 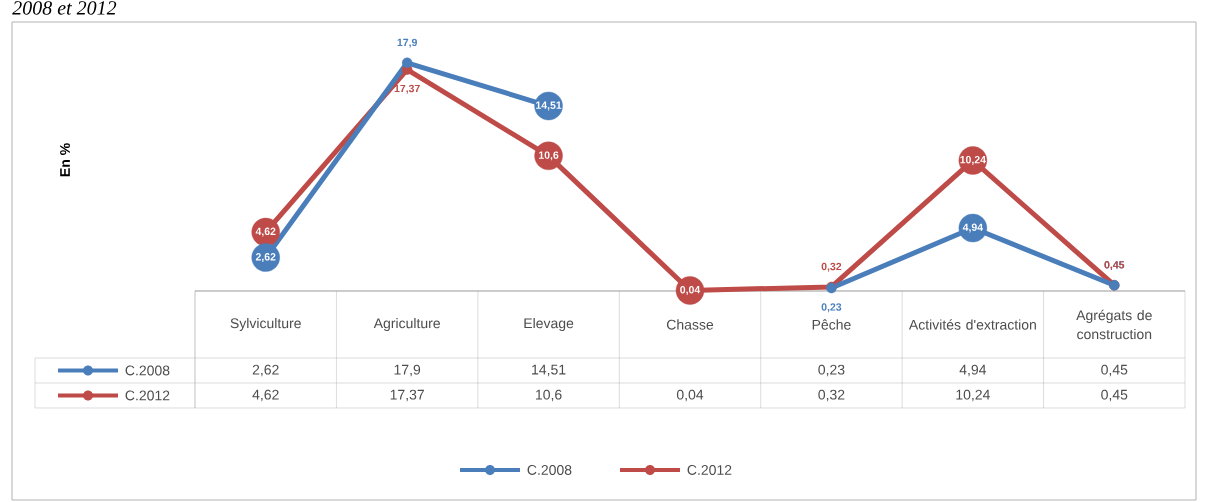 What do you see at coordinates (265, 370) in the screenshot?
I see `data-label: 2,62` at bounding box center [265, 370].